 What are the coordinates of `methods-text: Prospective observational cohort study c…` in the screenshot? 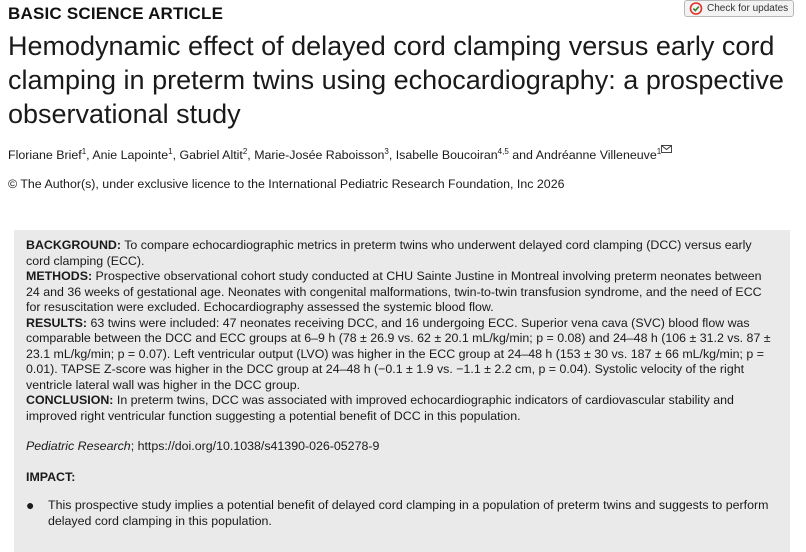 It's located at (394, 291).